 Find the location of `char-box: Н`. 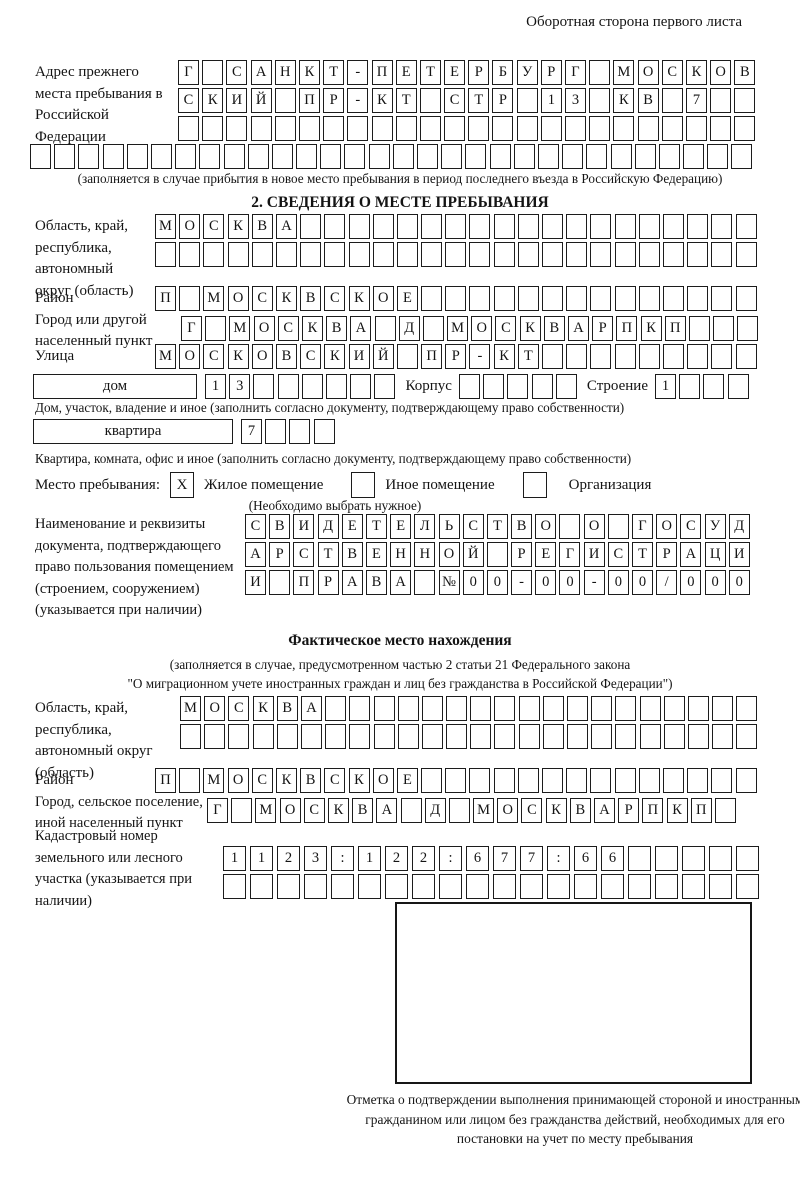

char-box: Н is located at coordinates (401, 554).